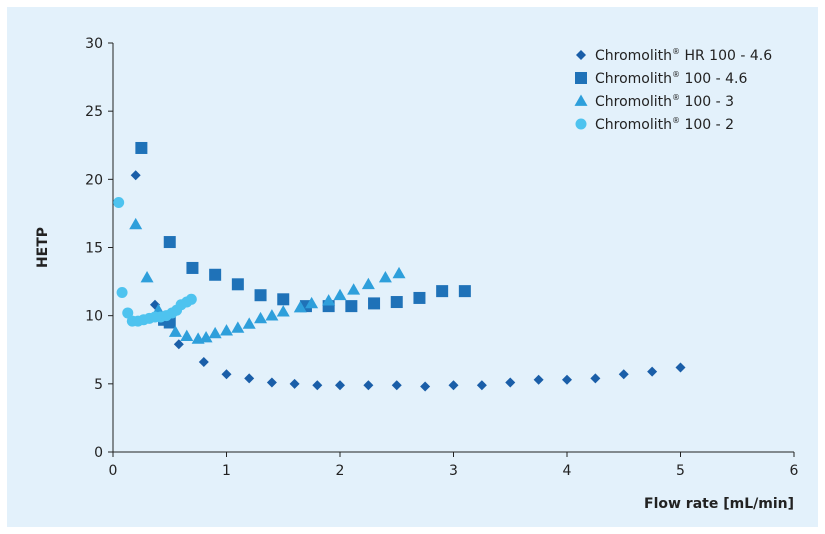 The height and width of the screenshot is (534, 825). What do you see at coordinates (94, 112) in the screenshot?
I see `y-tick-label: 25` at bounding box center [94, 112].